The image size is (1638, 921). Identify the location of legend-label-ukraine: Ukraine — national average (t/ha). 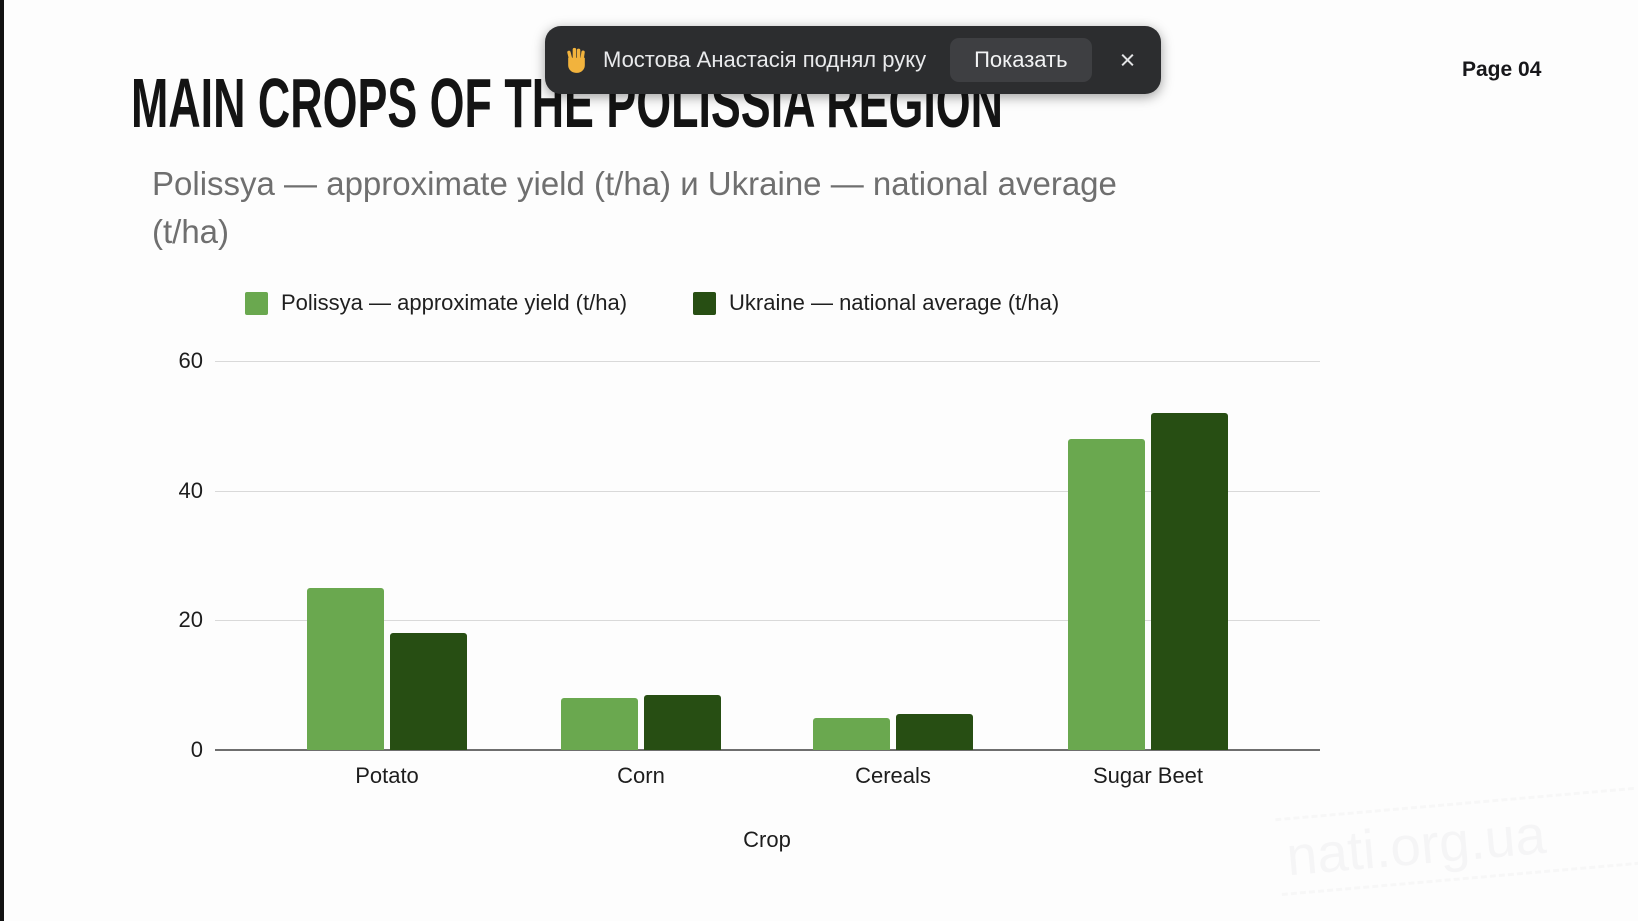
(894, 302).